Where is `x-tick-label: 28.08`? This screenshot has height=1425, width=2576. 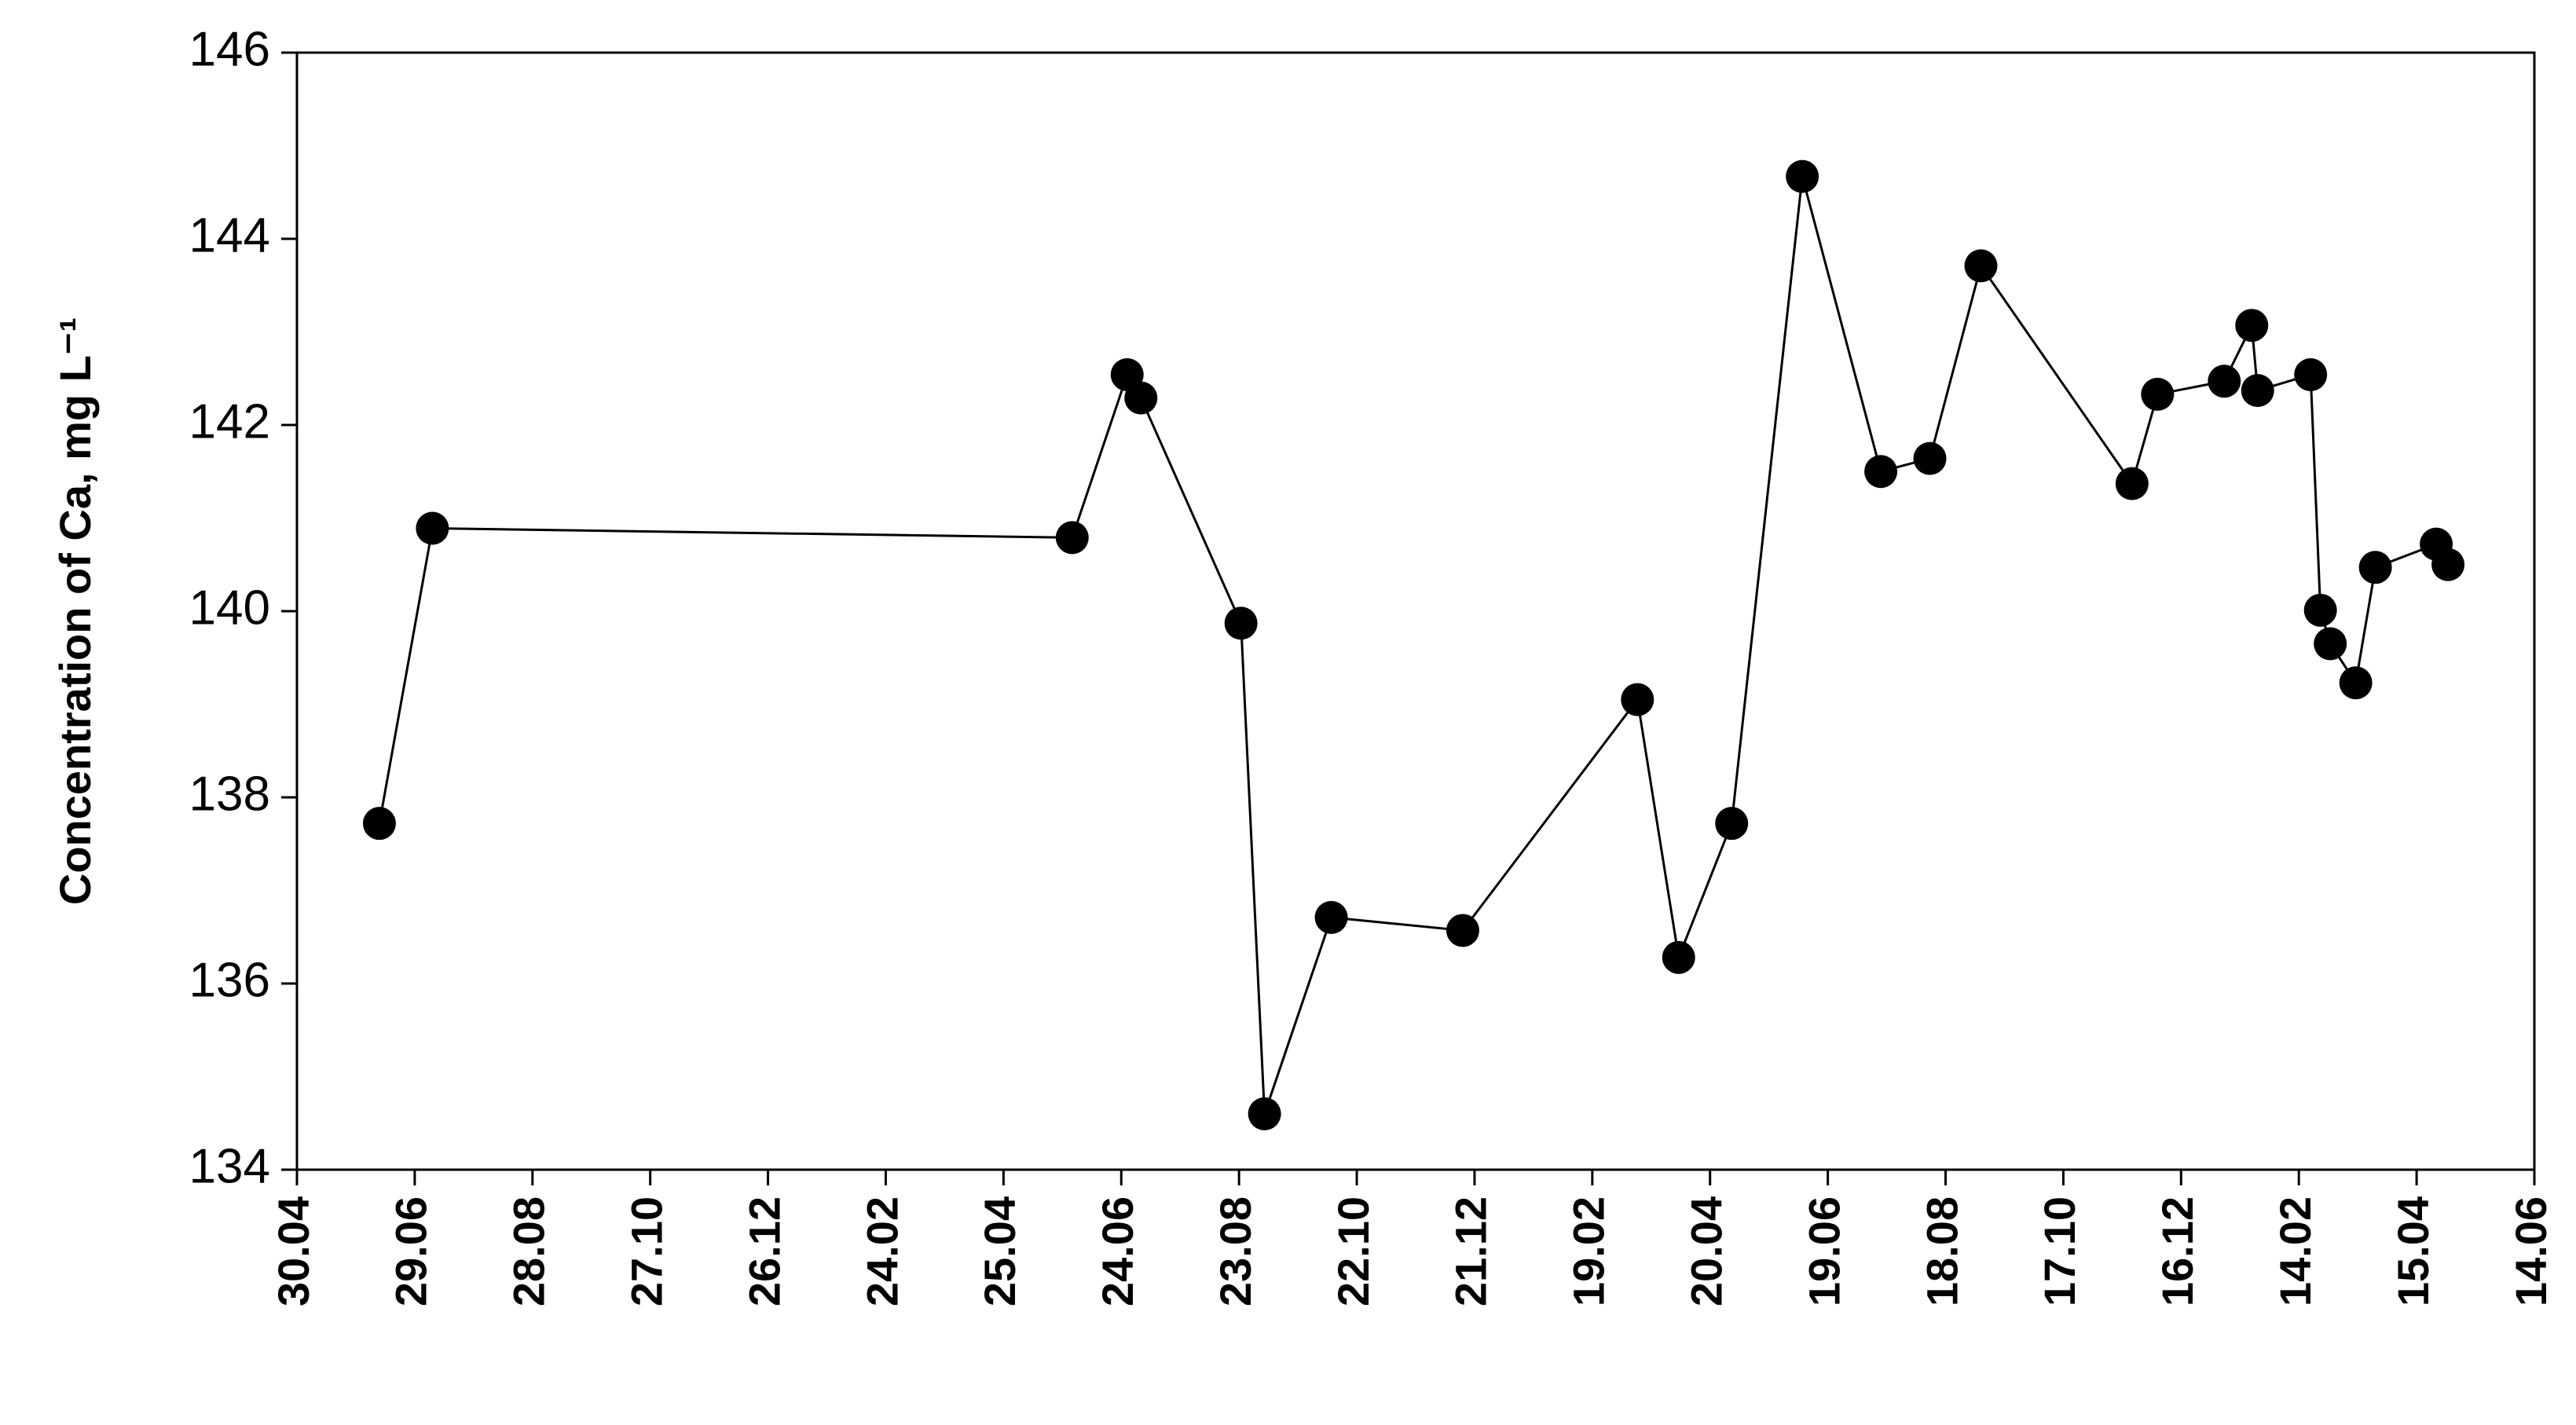 x-tick-label: 28.08 is located at coordinates (529, 1251).